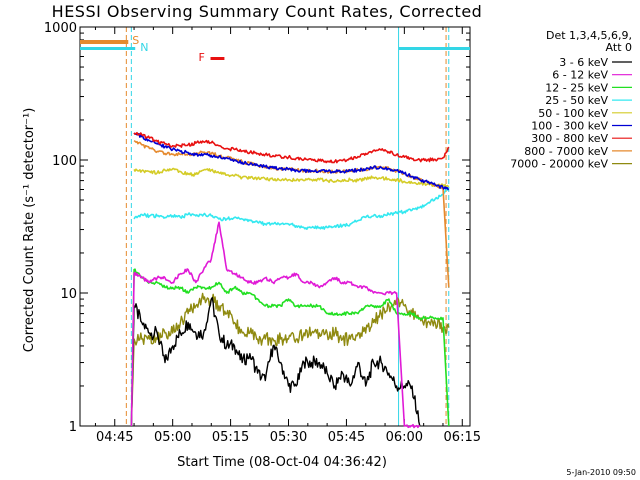 Image resolution: width=640 pixels, height=480 pixels. I want to click on flag-f-label: F, so click(202, 57).